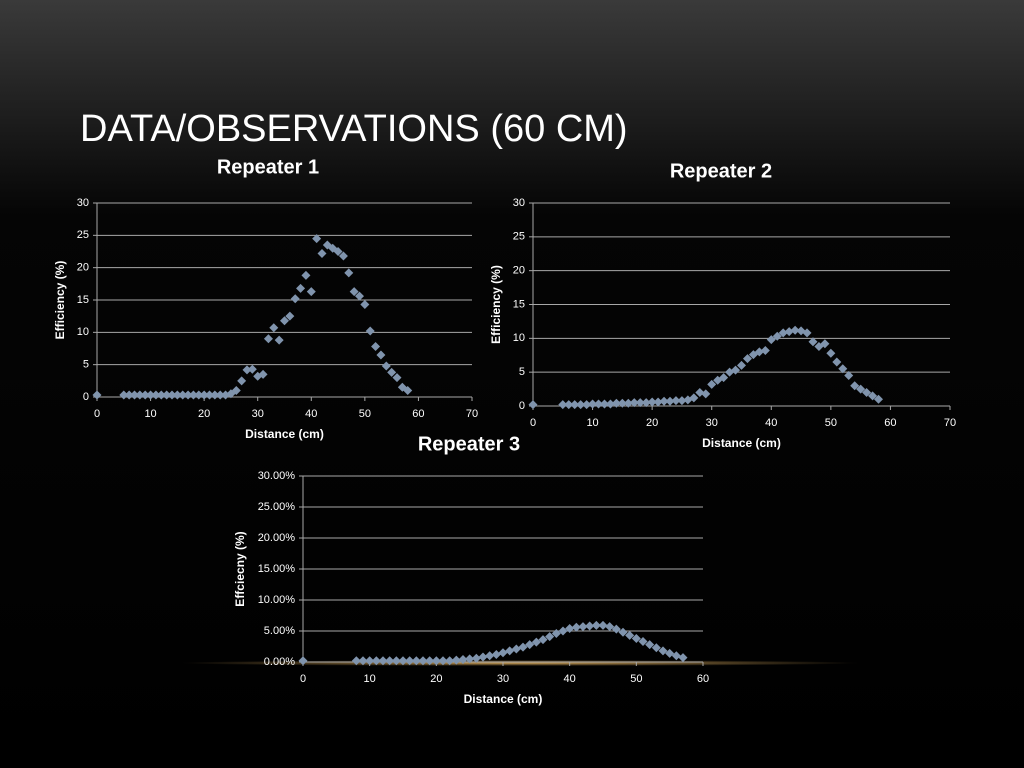 This screenshot has width=1024, height=768. What do you see at coordinates (418, 414) in the screenshot?
I see `x-tick-label: 60` at bounding box center [418, 414].